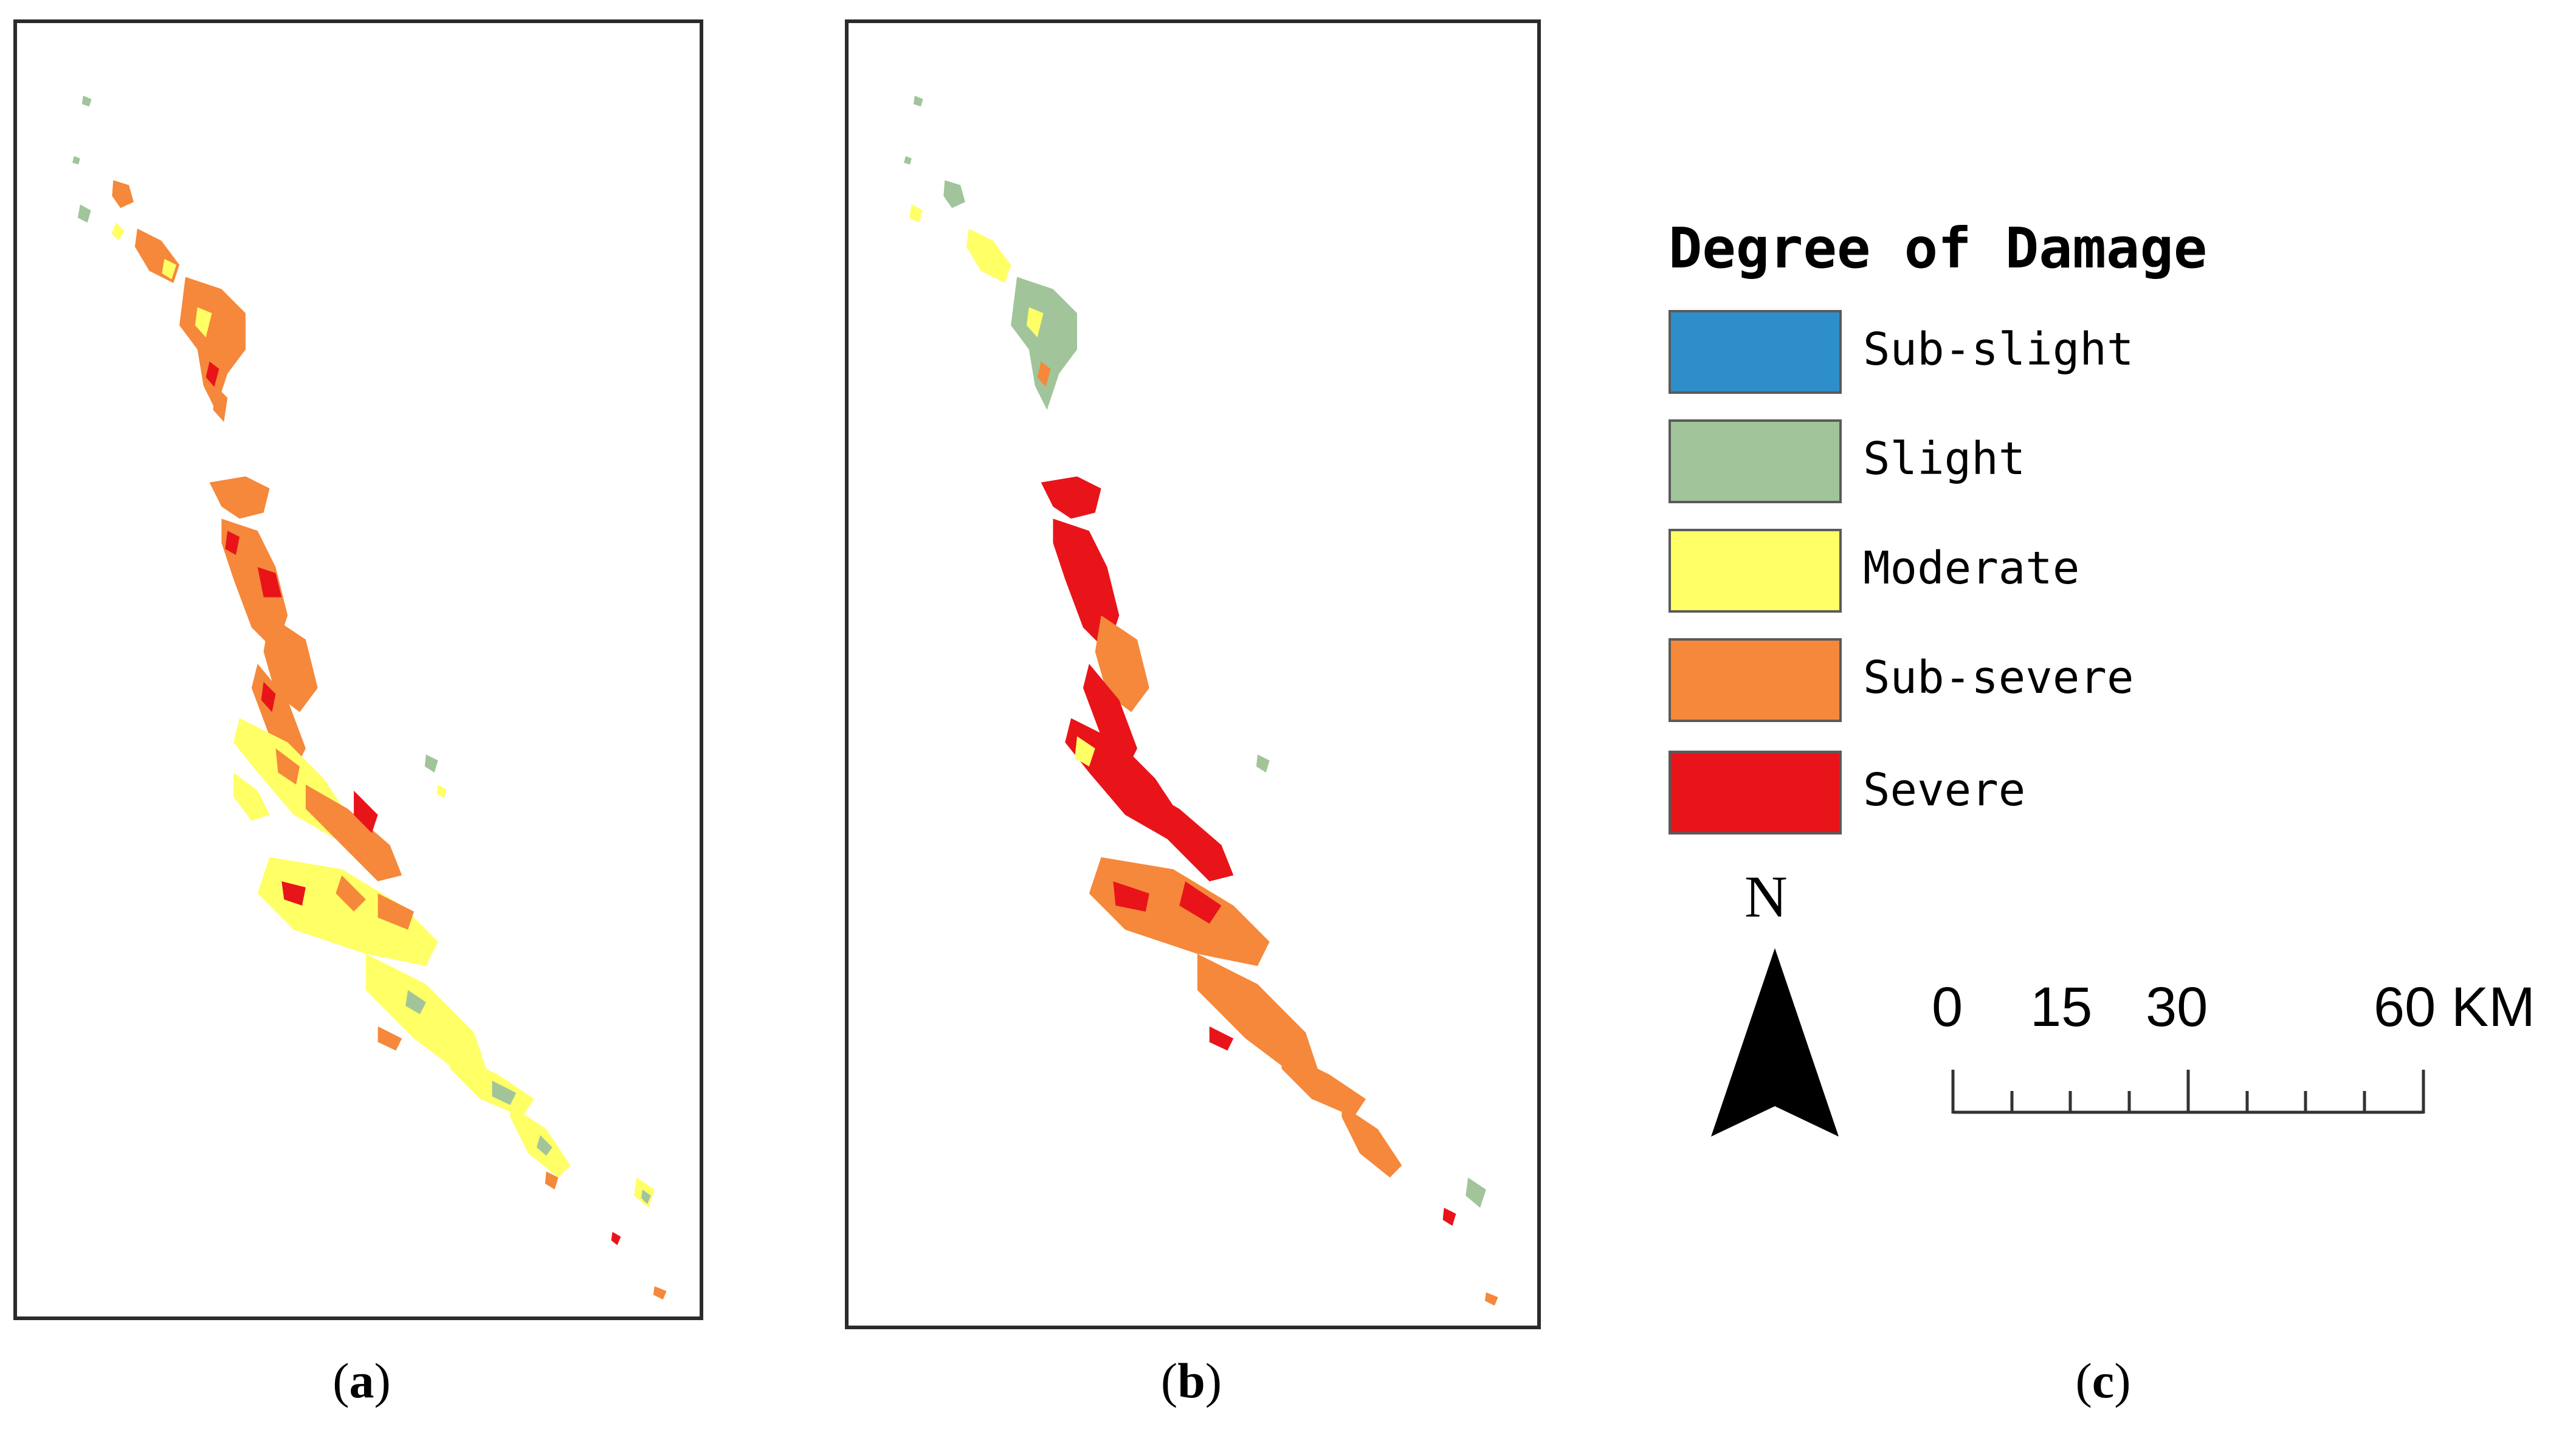 The height and width of the screenshot is (1435, 2576). Describe the element at coordinates (1998, 678) in the screenshot. I see `legend-label: Sub-severe` at that location.